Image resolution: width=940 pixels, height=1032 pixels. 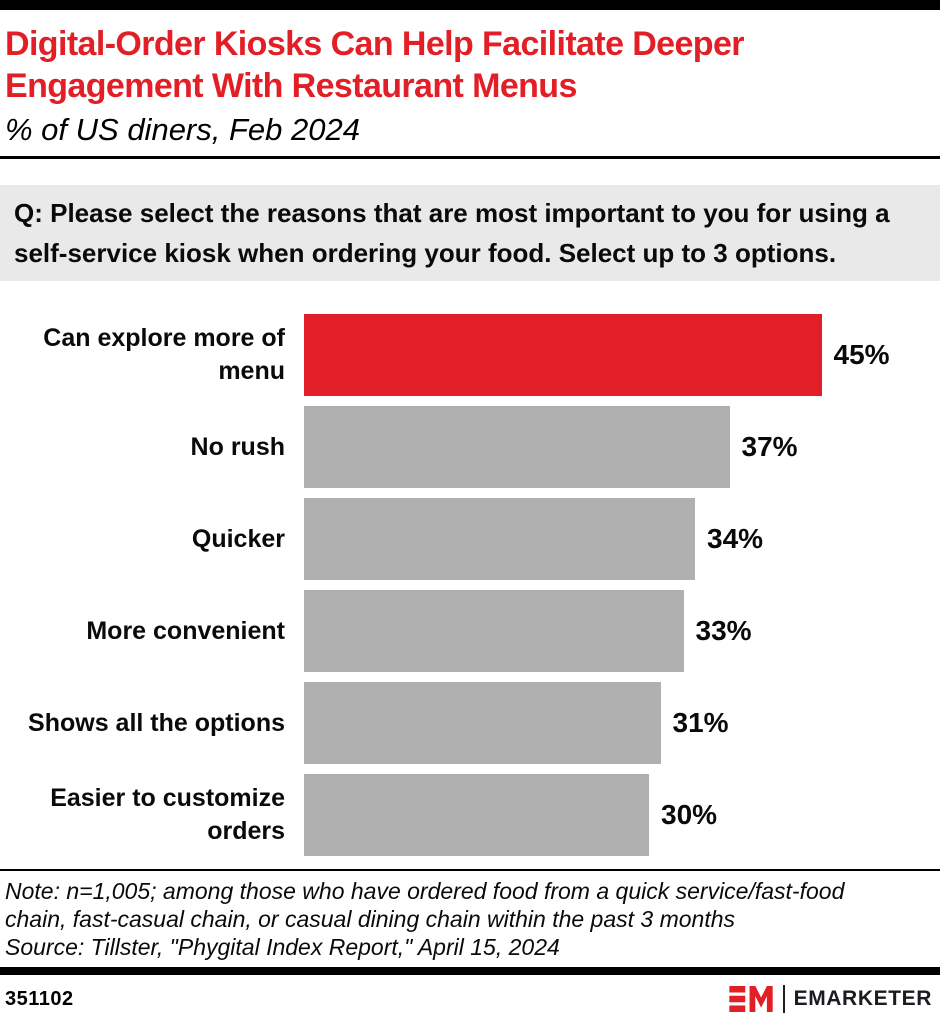 What do you see at coordinates (470, 870) in the screenshot?
I see `footnote-divider` at bounding box center [470, 870].